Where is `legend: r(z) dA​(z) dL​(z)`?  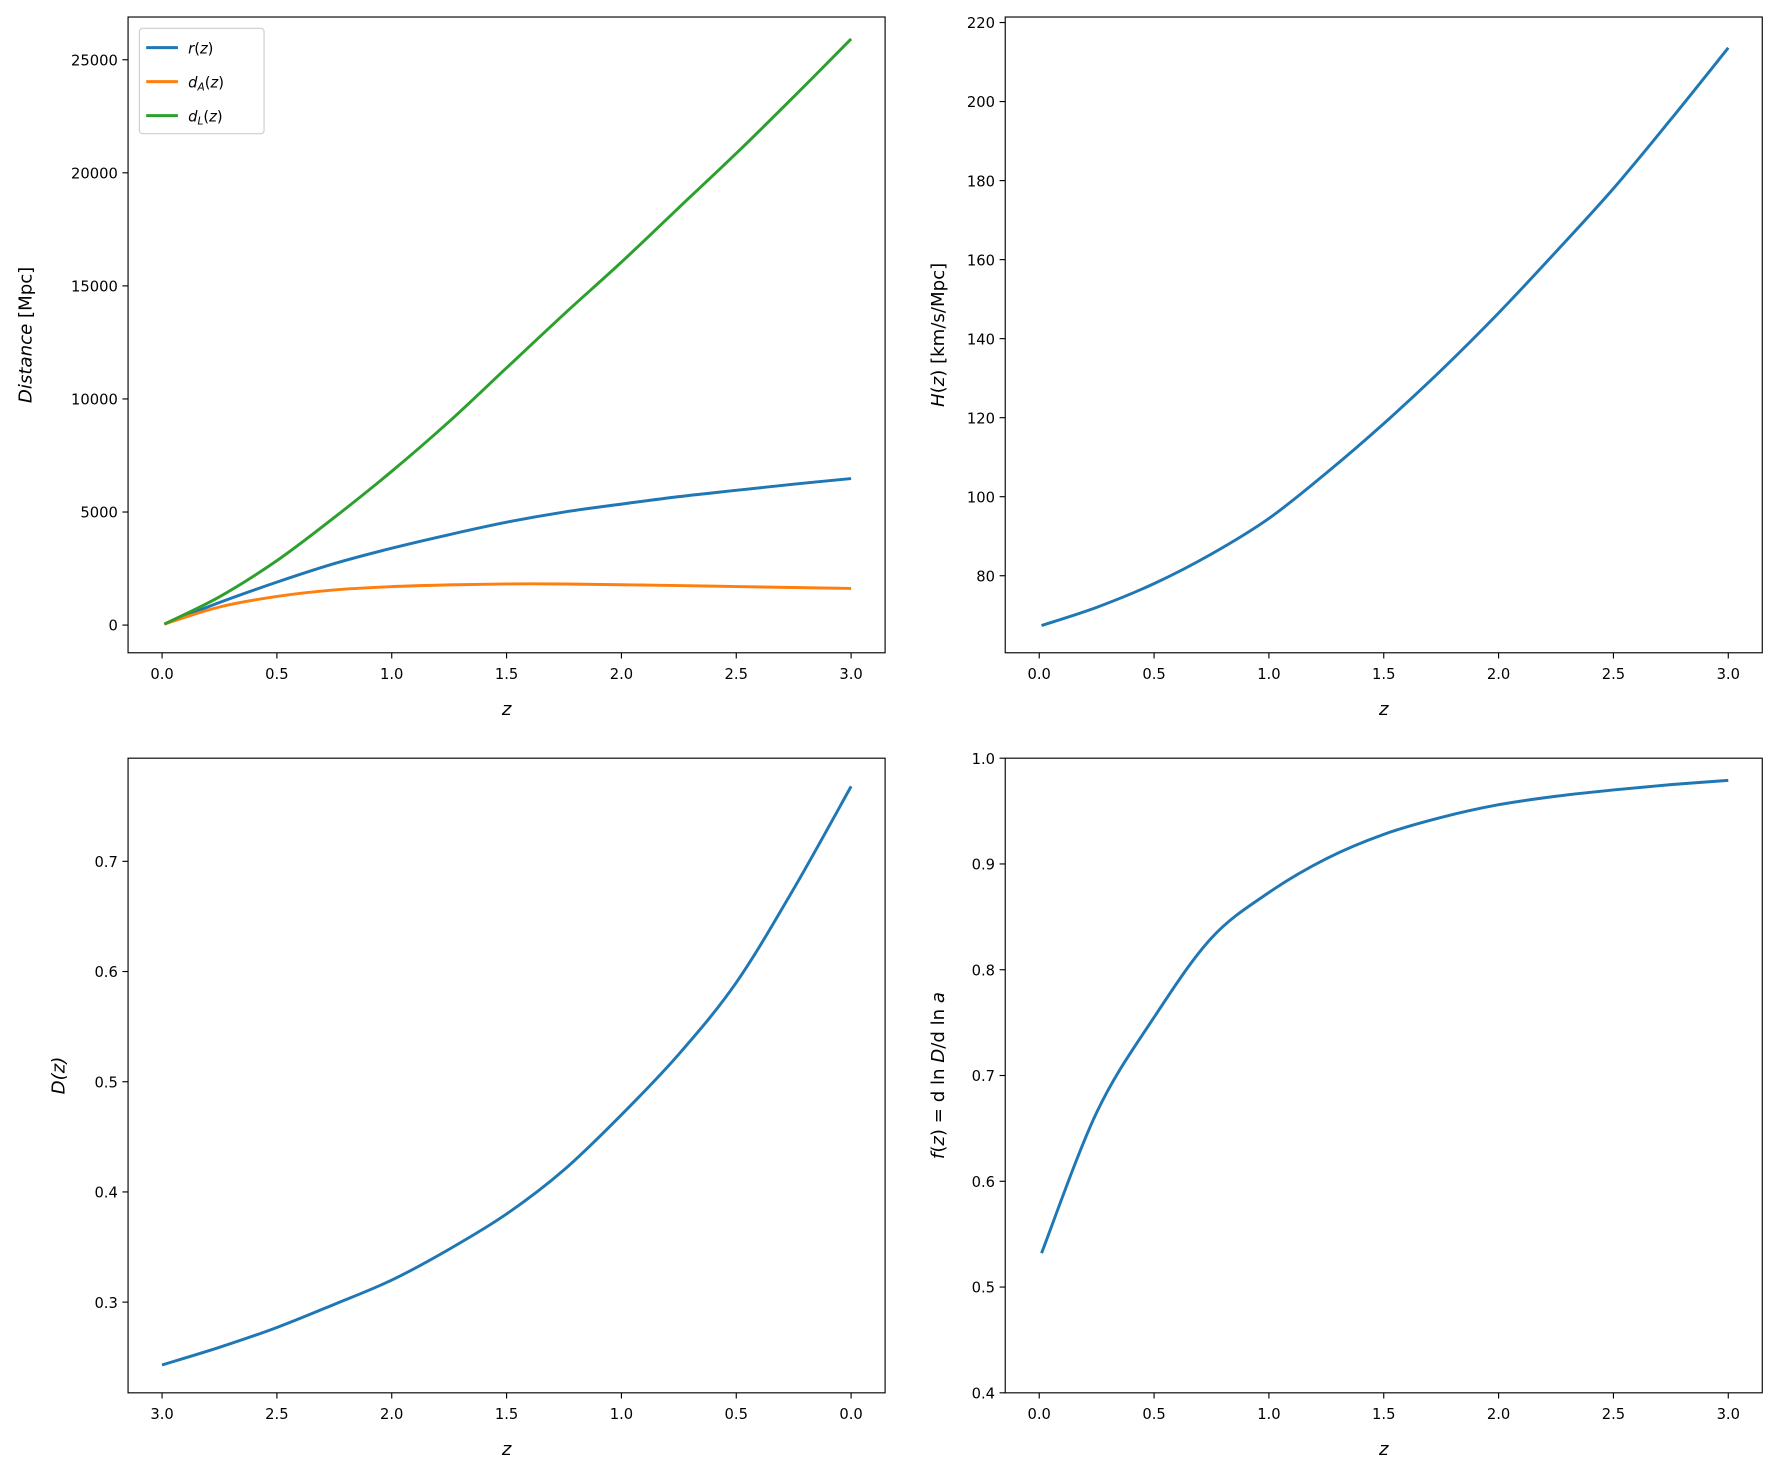
legend: r(z) dA​(z) dL​(z) is located at coordinates (201, 81).